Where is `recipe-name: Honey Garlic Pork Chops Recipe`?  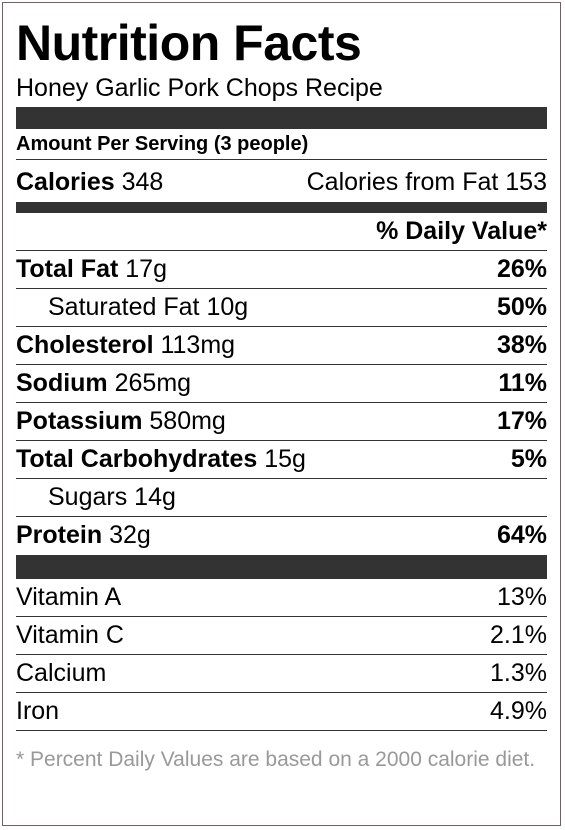
recipe-name: Honey Garlic Pork Chops Recipe is located at coordinates (199, 88).